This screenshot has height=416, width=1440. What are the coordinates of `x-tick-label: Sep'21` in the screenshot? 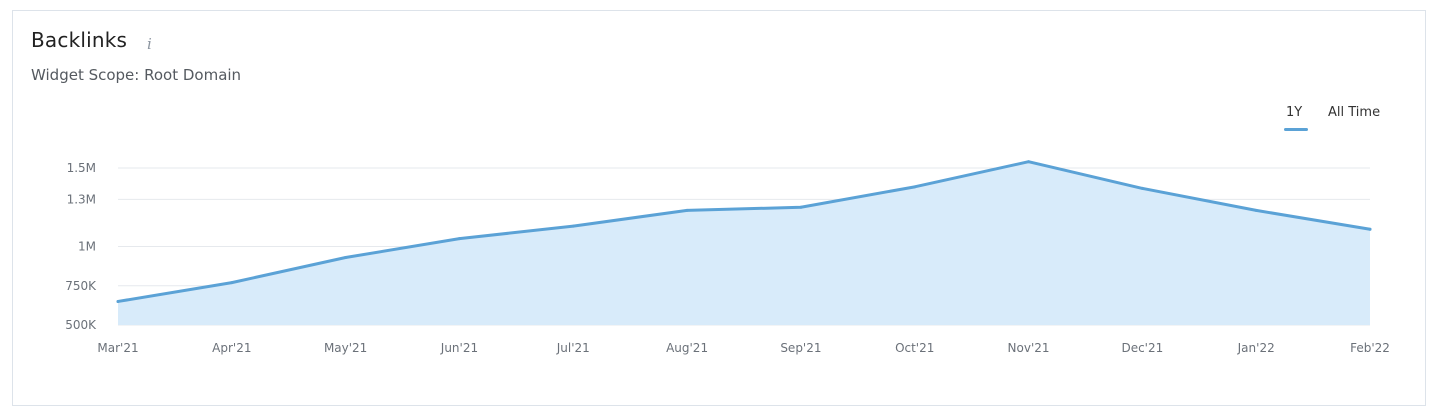 It's located at (800, 348).